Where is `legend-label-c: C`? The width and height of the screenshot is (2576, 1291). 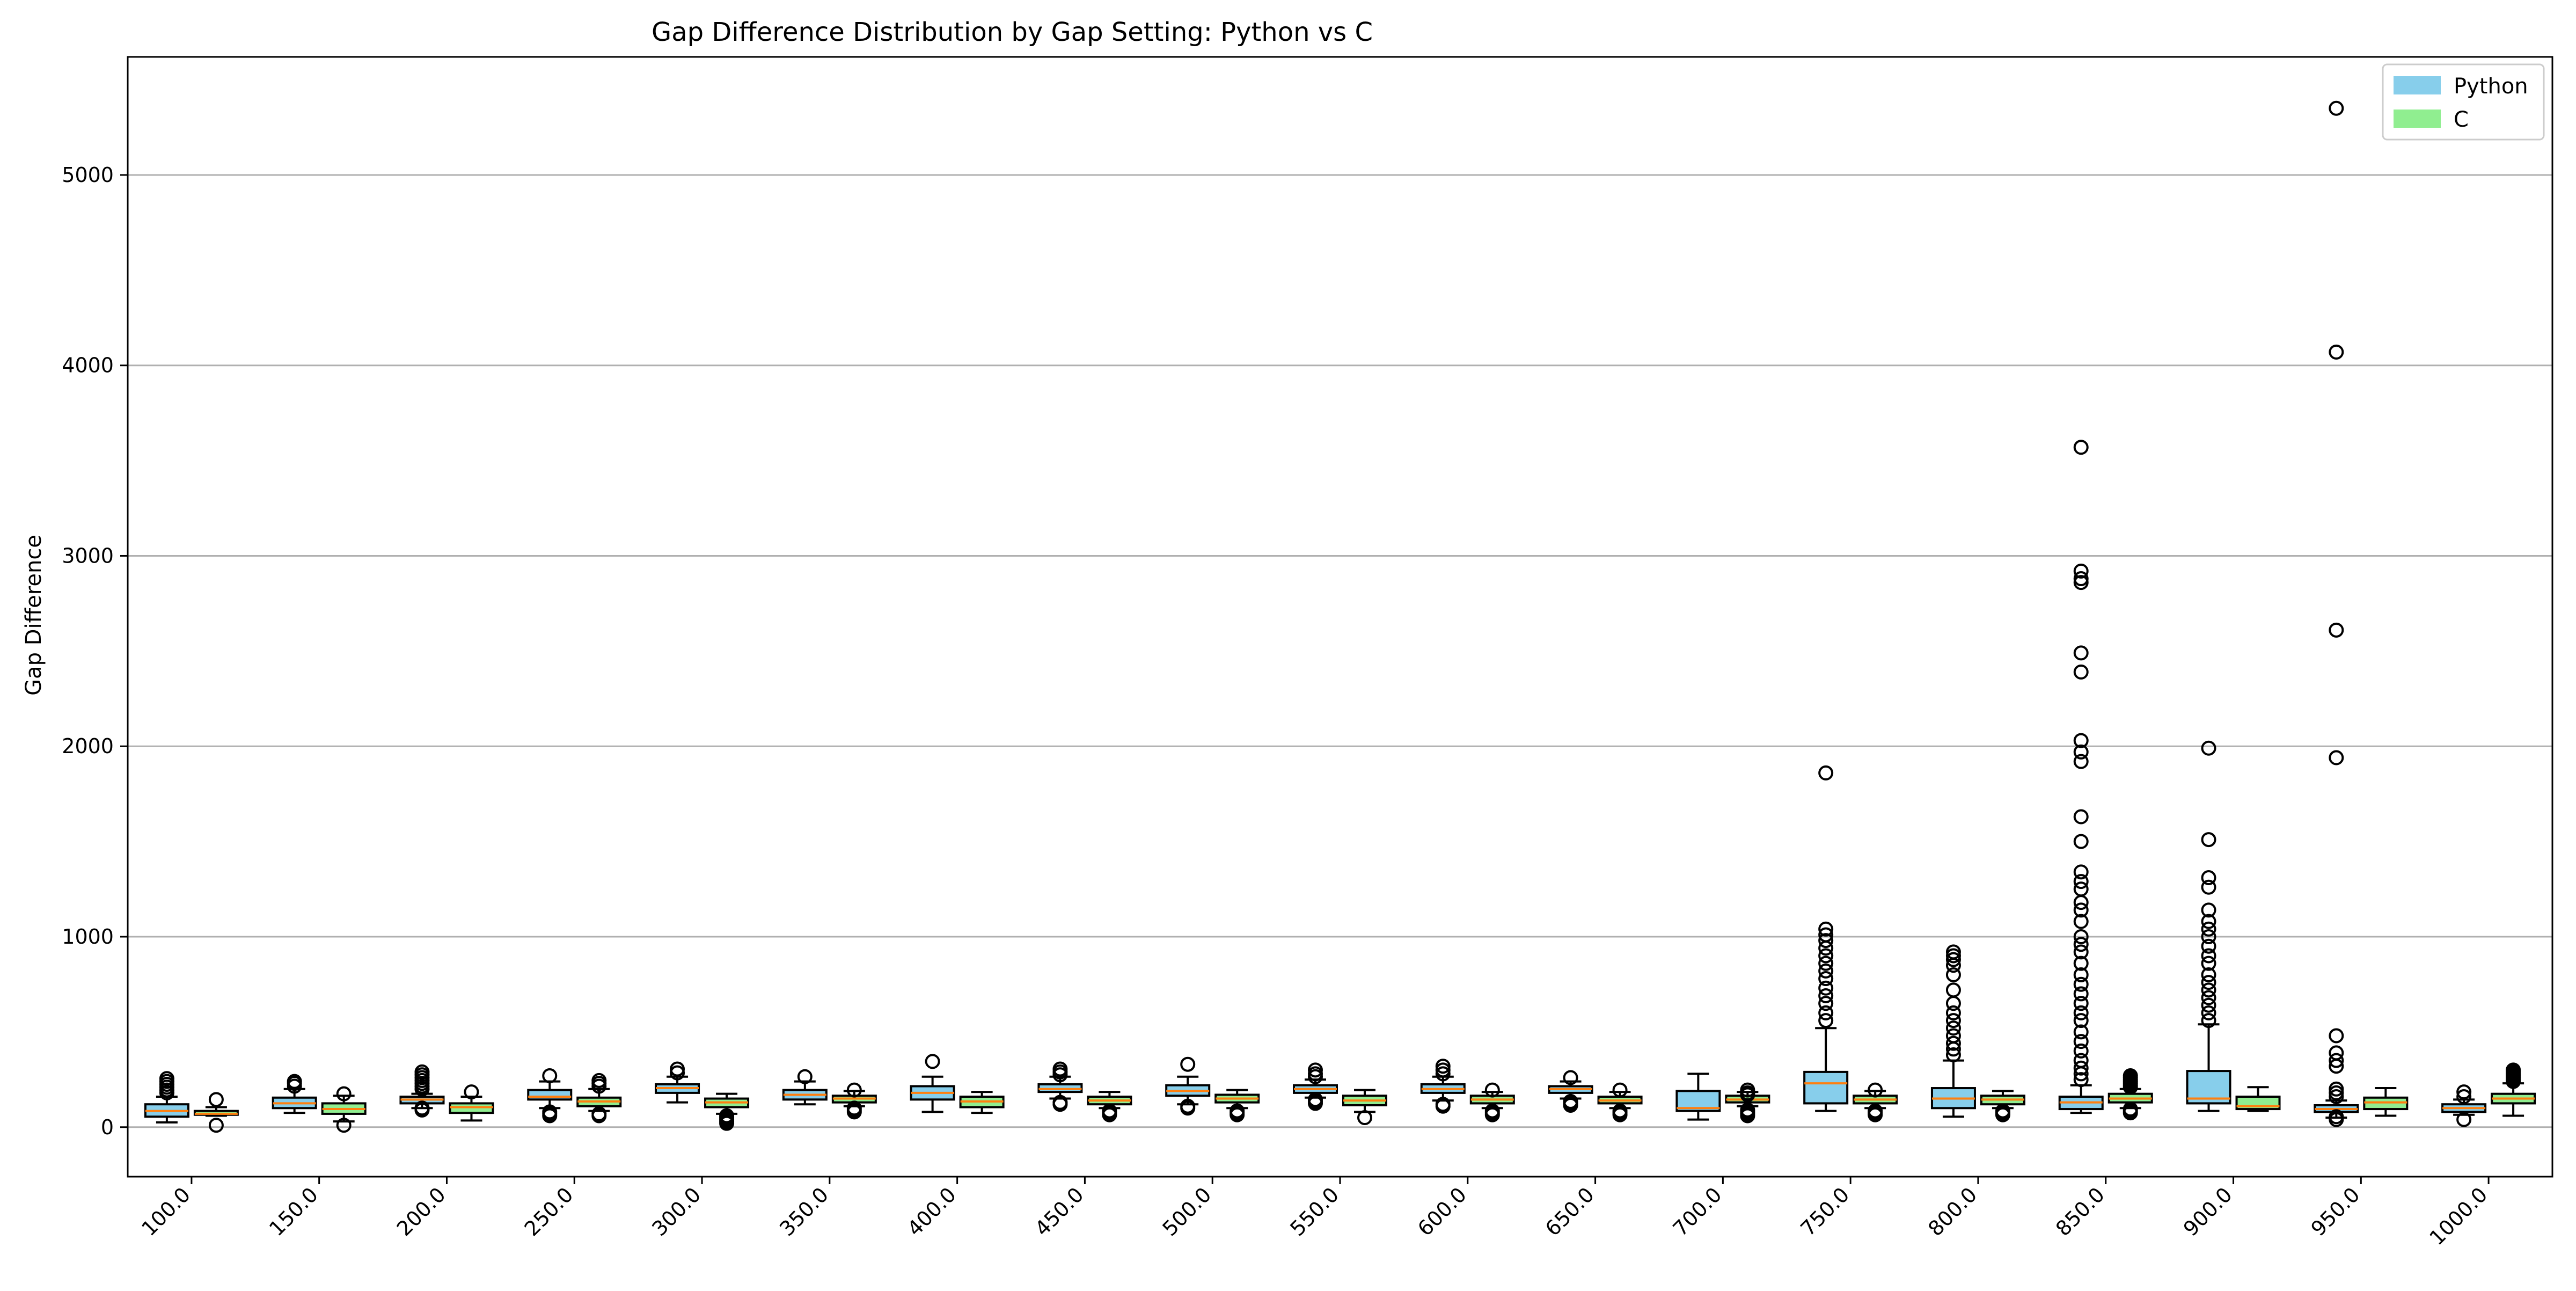 legend-label-c: C is located at coordinates (2461, 119).